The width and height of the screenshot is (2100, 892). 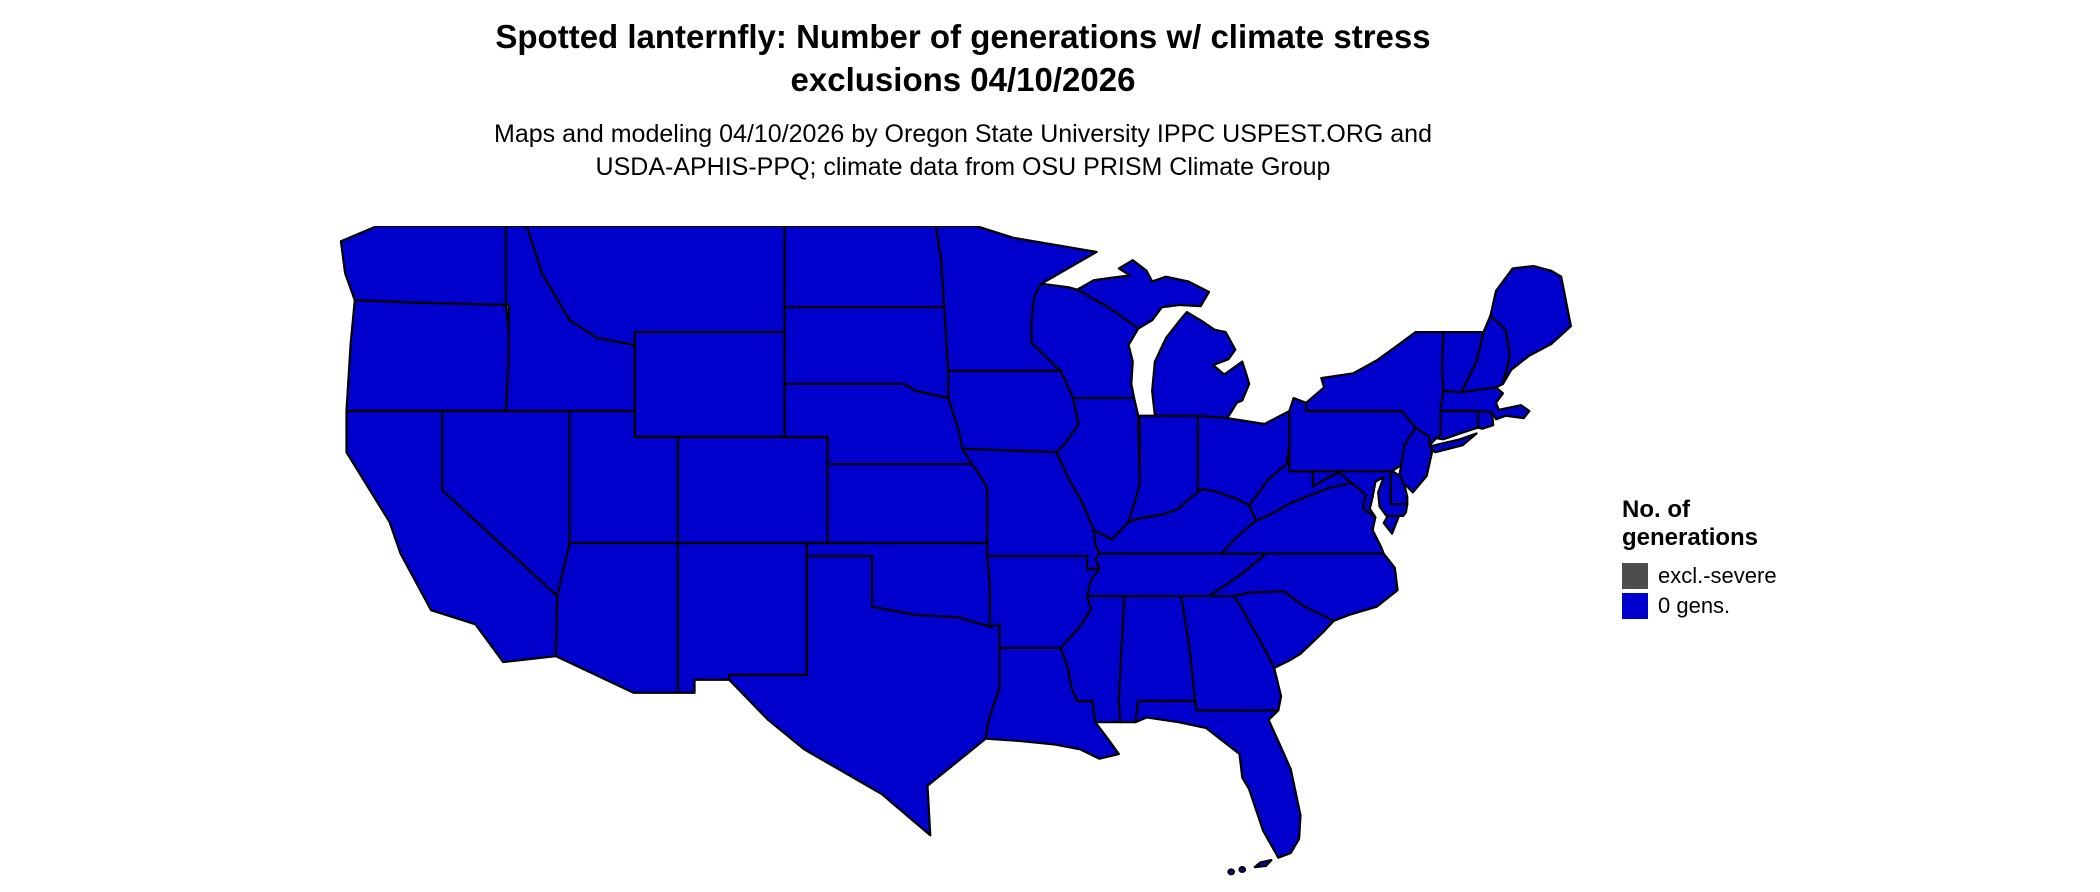 What do you see at coordinates (1717, 575) in the screenshot?
I see `legend-label-excluded: excl.-severe` at bounding box center [1717, 575].